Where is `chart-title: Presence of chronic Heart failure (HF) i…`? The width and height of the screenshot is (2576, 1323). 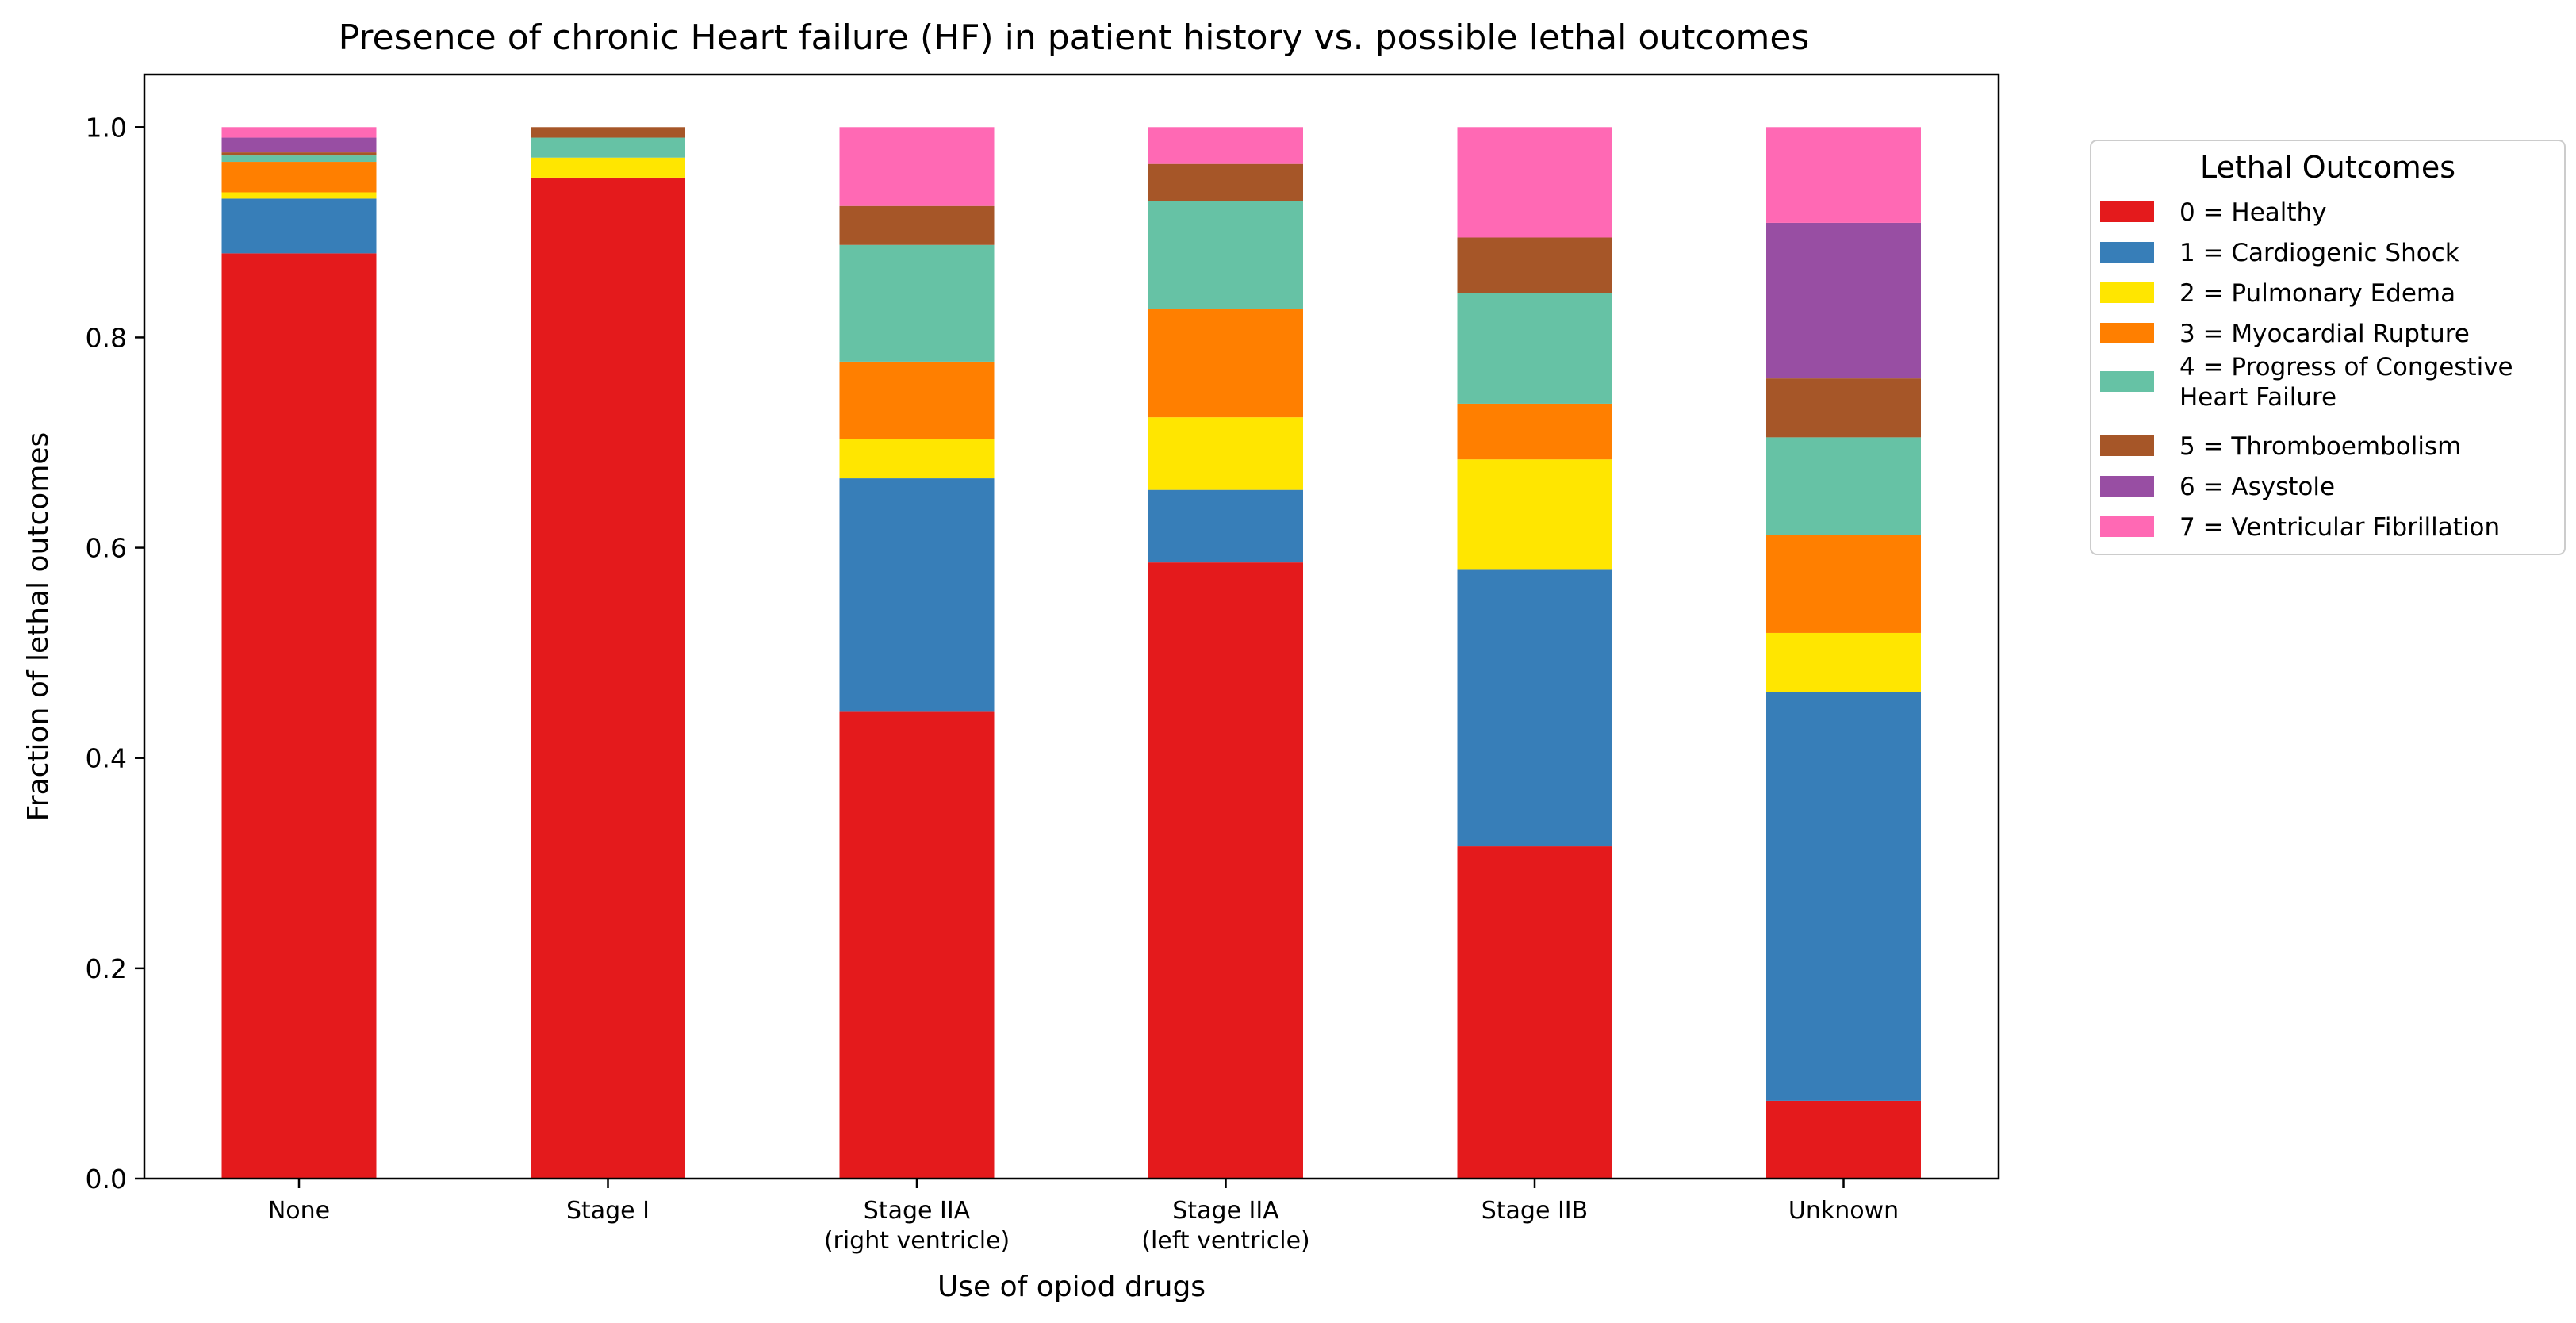 chart-title: Presence of chronic Heart failure (HF) i… is located at coordinates (1074, 37).